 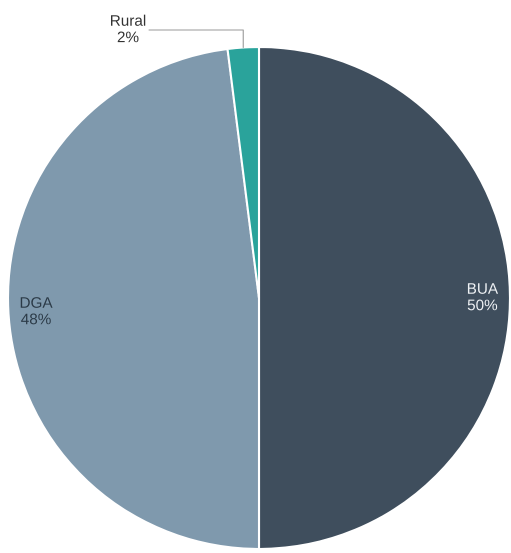 What do you see at coordinates (483, 305) in the screenshot?
I see `data-label: 50%` at bounding box center [483, 305].